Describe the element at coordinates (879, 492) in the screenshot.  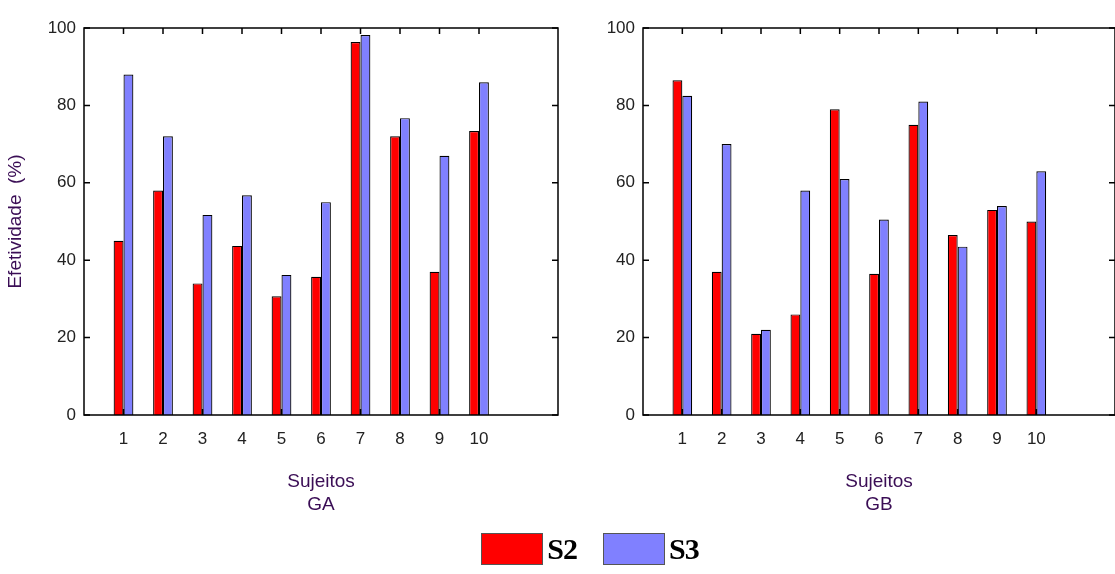
I see `x-axis-title: Sujeitos GB` at that location.